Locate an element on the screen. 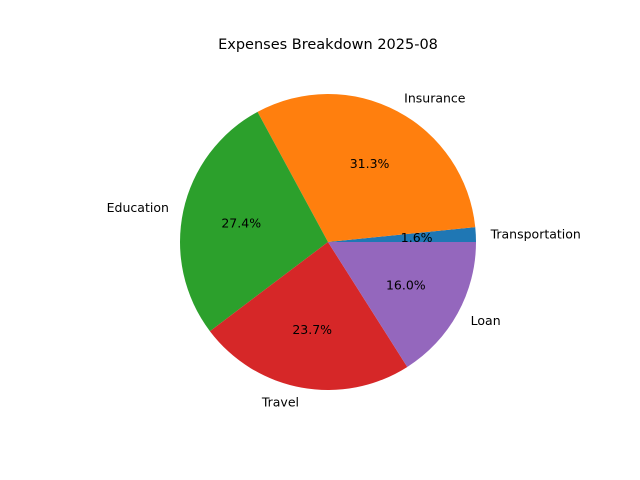  percentage-labels: 1.6% 31.3% 27.4% 23.7% 16.0% is located at coordinates (326, 246).